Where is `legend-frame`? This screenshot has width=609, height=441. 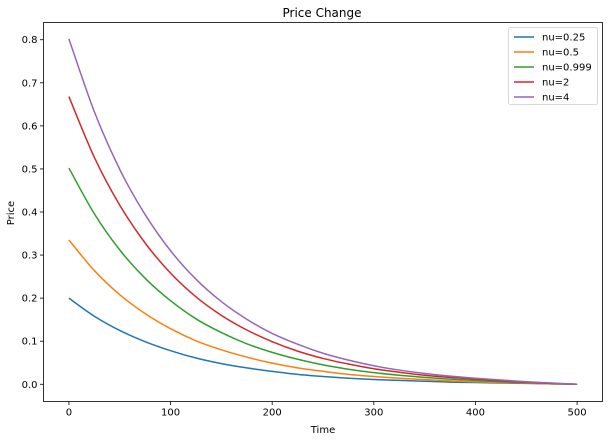 legend-frame is located at coordinates (553, 66).